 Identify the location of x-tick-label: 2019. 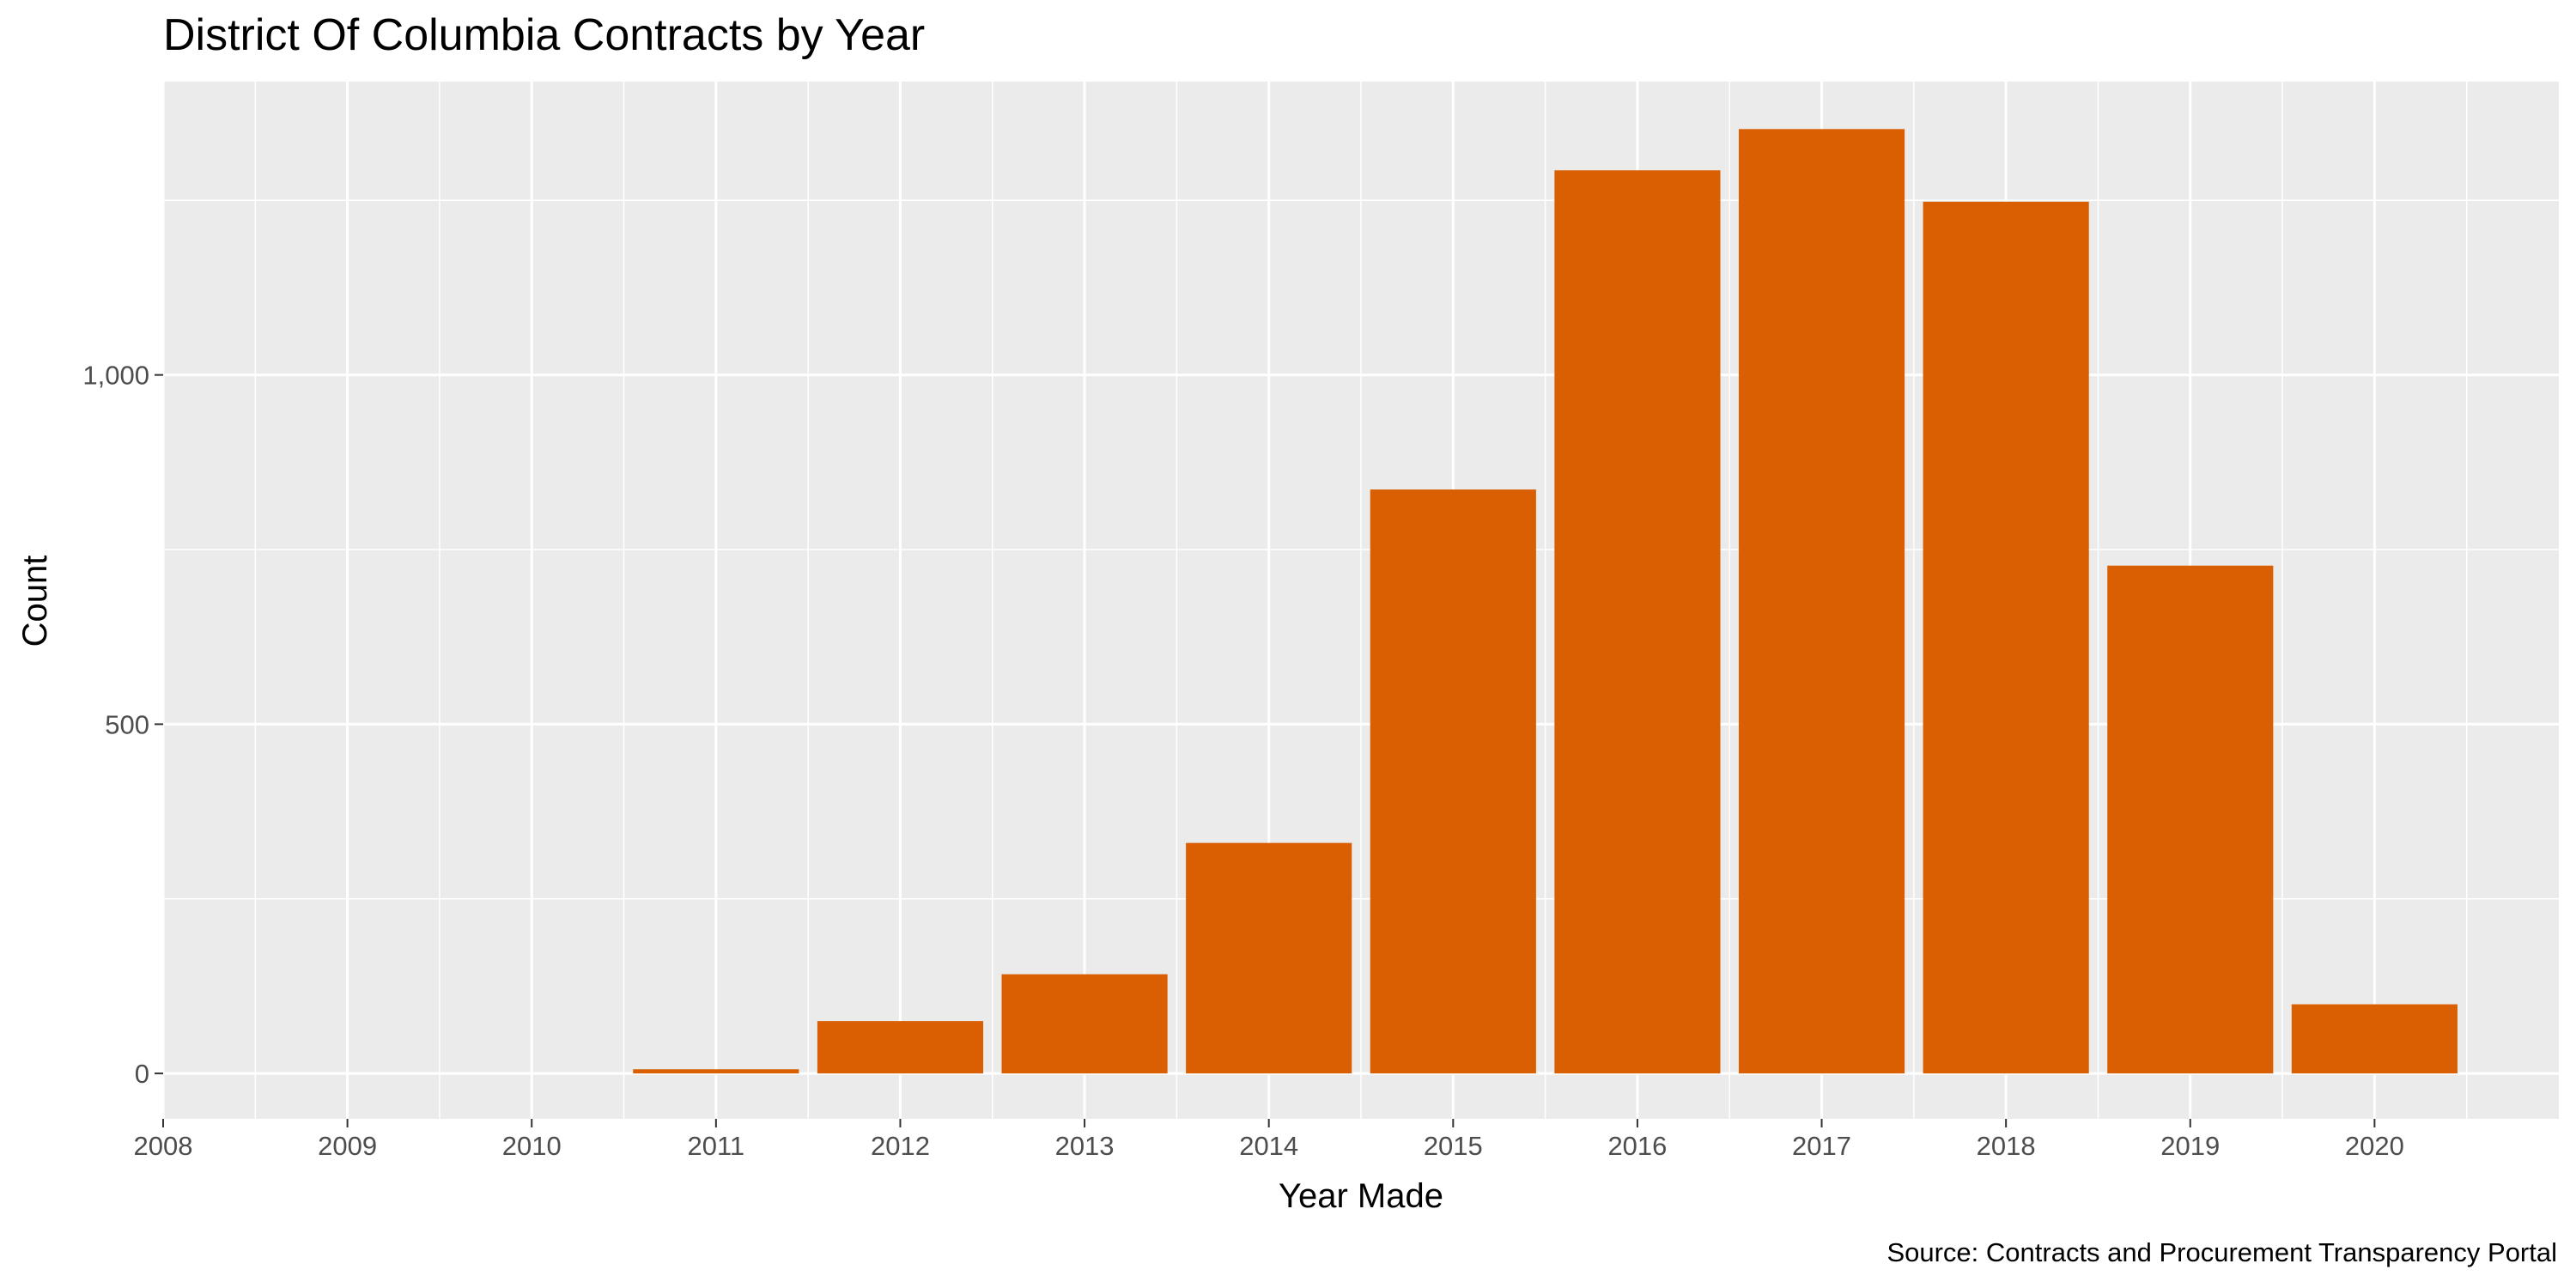
(2190, 1146).